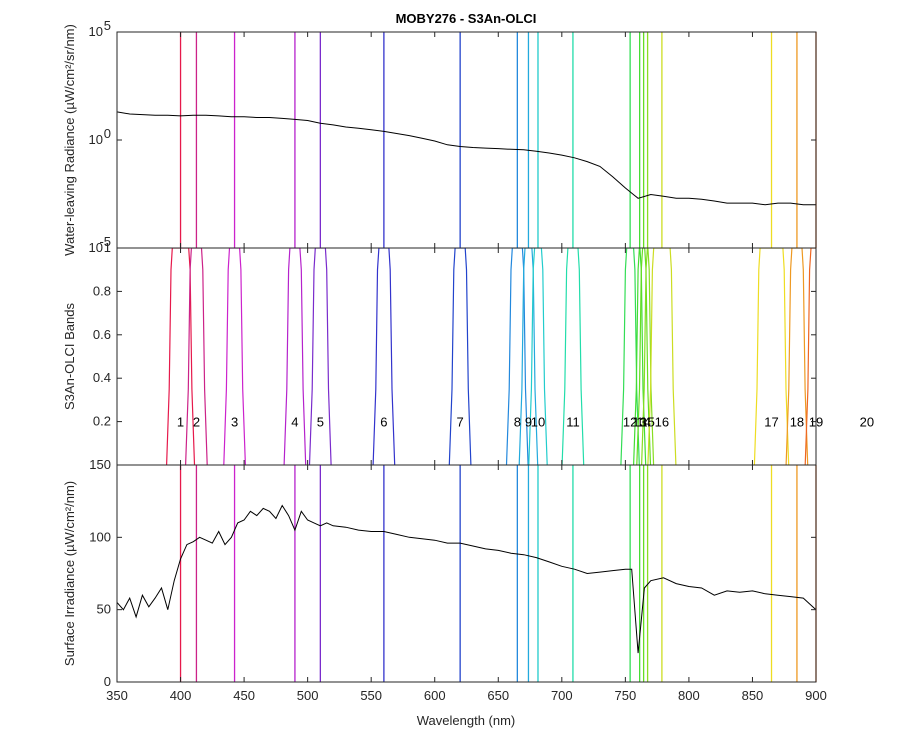 The width and height of the screenshot is (900, 750). Describe the element at coordinates (102, 334) in the screenshot. I see `y-tick-label: 0.6` at that location.